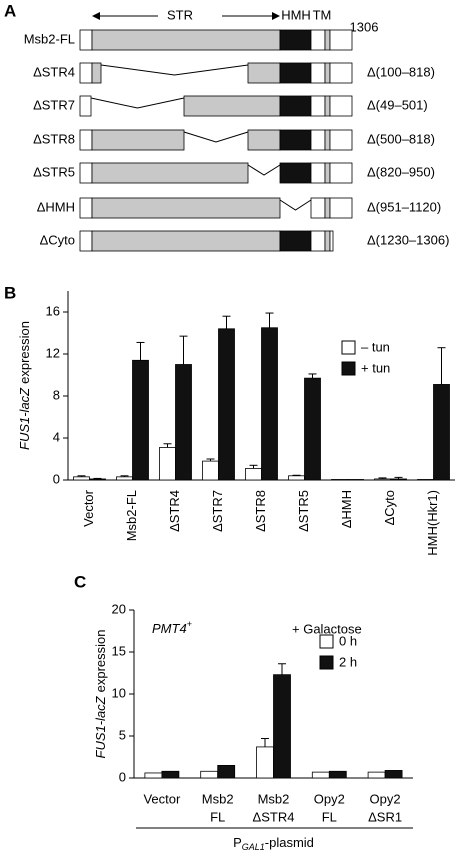 Image resolution: width=462 pixels, height=853 pixels. What do you see at coordinates (189, 624) in the screenshot?
I see `strain-sup: +` at bounding box center [189, 624].